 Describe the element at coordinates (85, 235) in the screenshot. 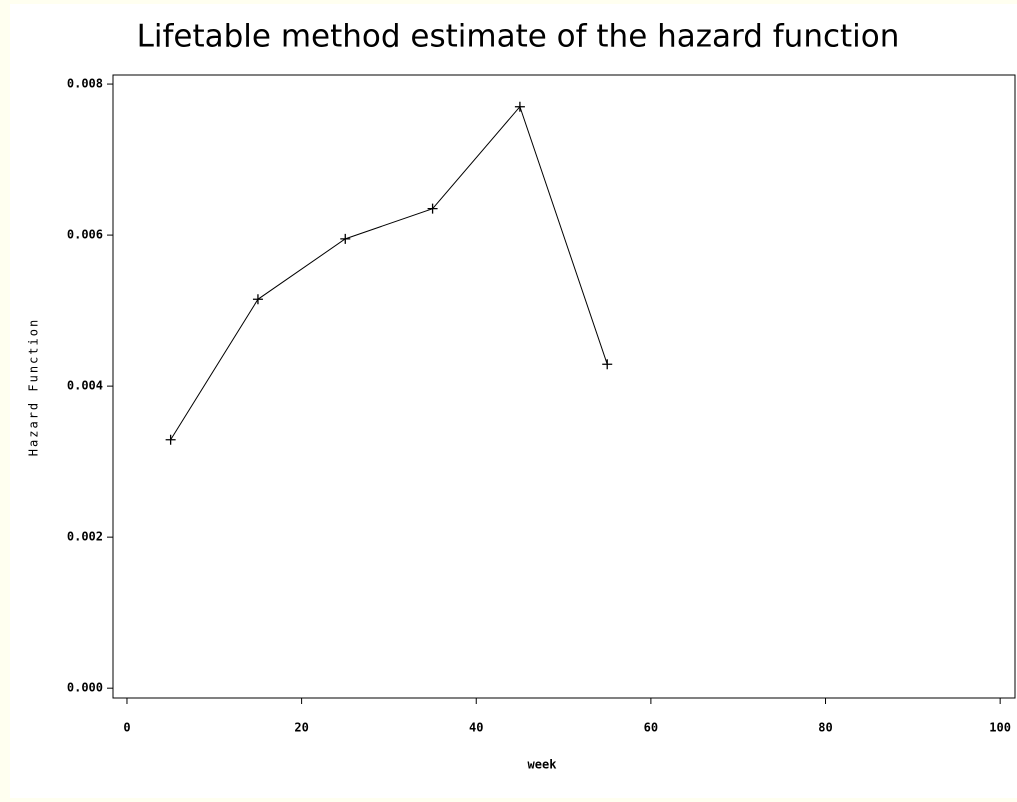

I see `y-tick-label: 0.006` at that location.